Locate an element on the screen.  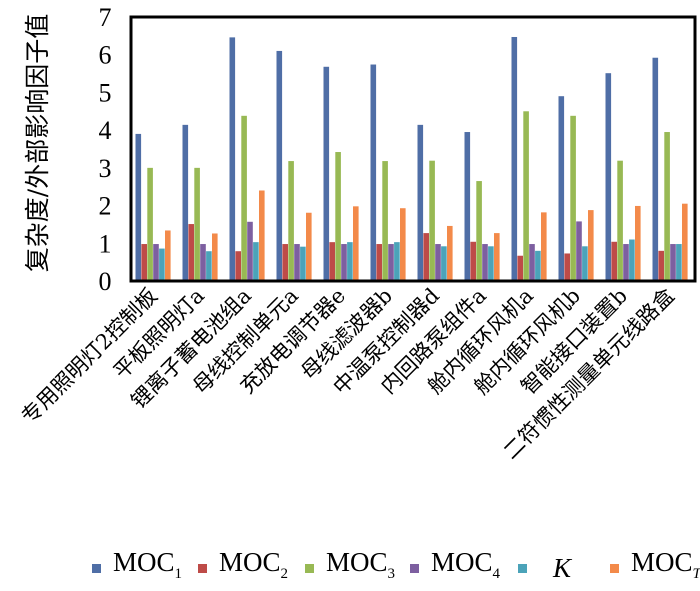
legend-item-moc1: MOC1 is located at coordinates (137, 568).